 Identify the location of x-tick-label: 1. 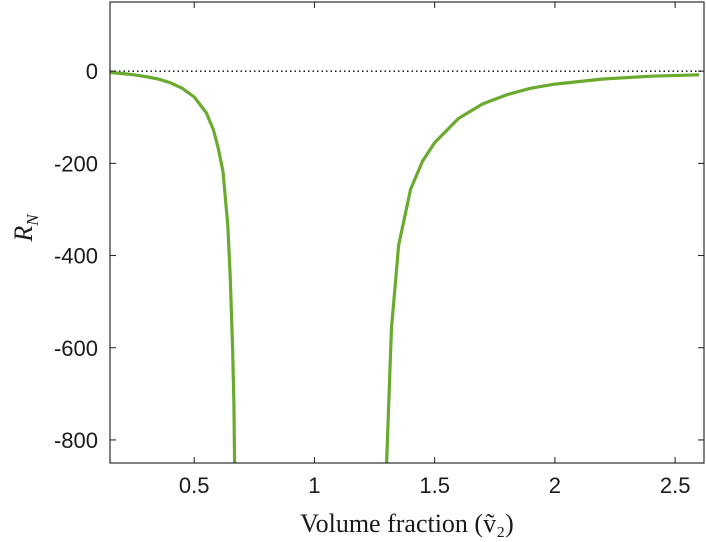
(314, 485).